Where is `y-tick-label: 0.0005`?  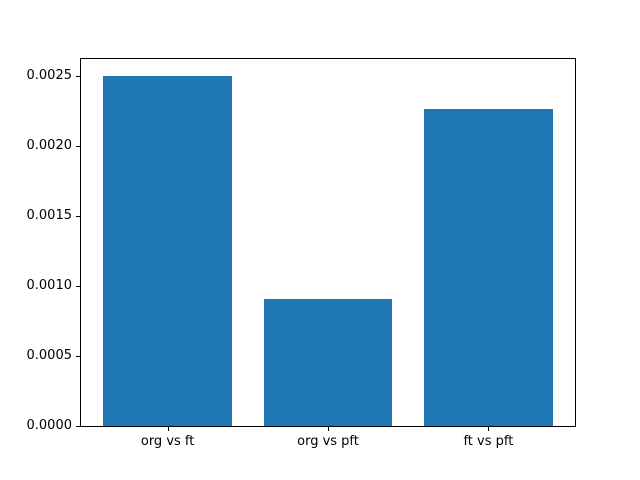 y-tick-label: 0.0005 is located at coordinates (49, 356).